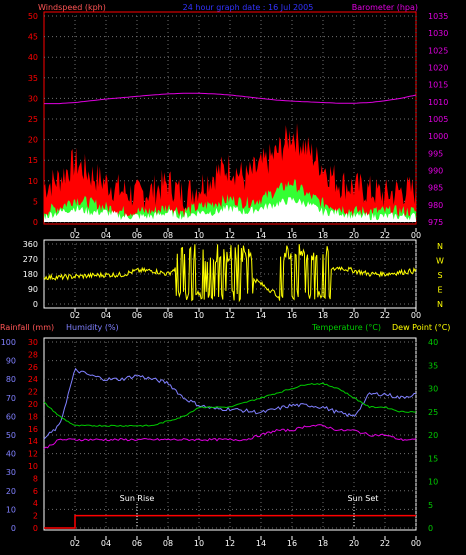 The height and width of the screenshot is (555, 466). What do you see at coordinates (248, 7) in the screenshot?
I see `graph-title: 24 hour graph date : 16 Jul 2005` at bounding box center [248, 7].